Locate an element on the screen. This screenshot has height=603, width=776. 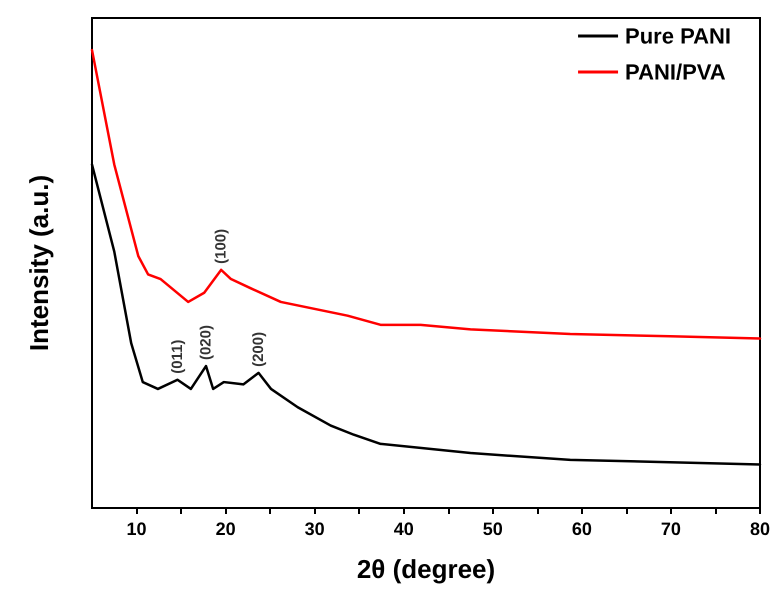
annotation: (200) is located at coordinates (259, 349).